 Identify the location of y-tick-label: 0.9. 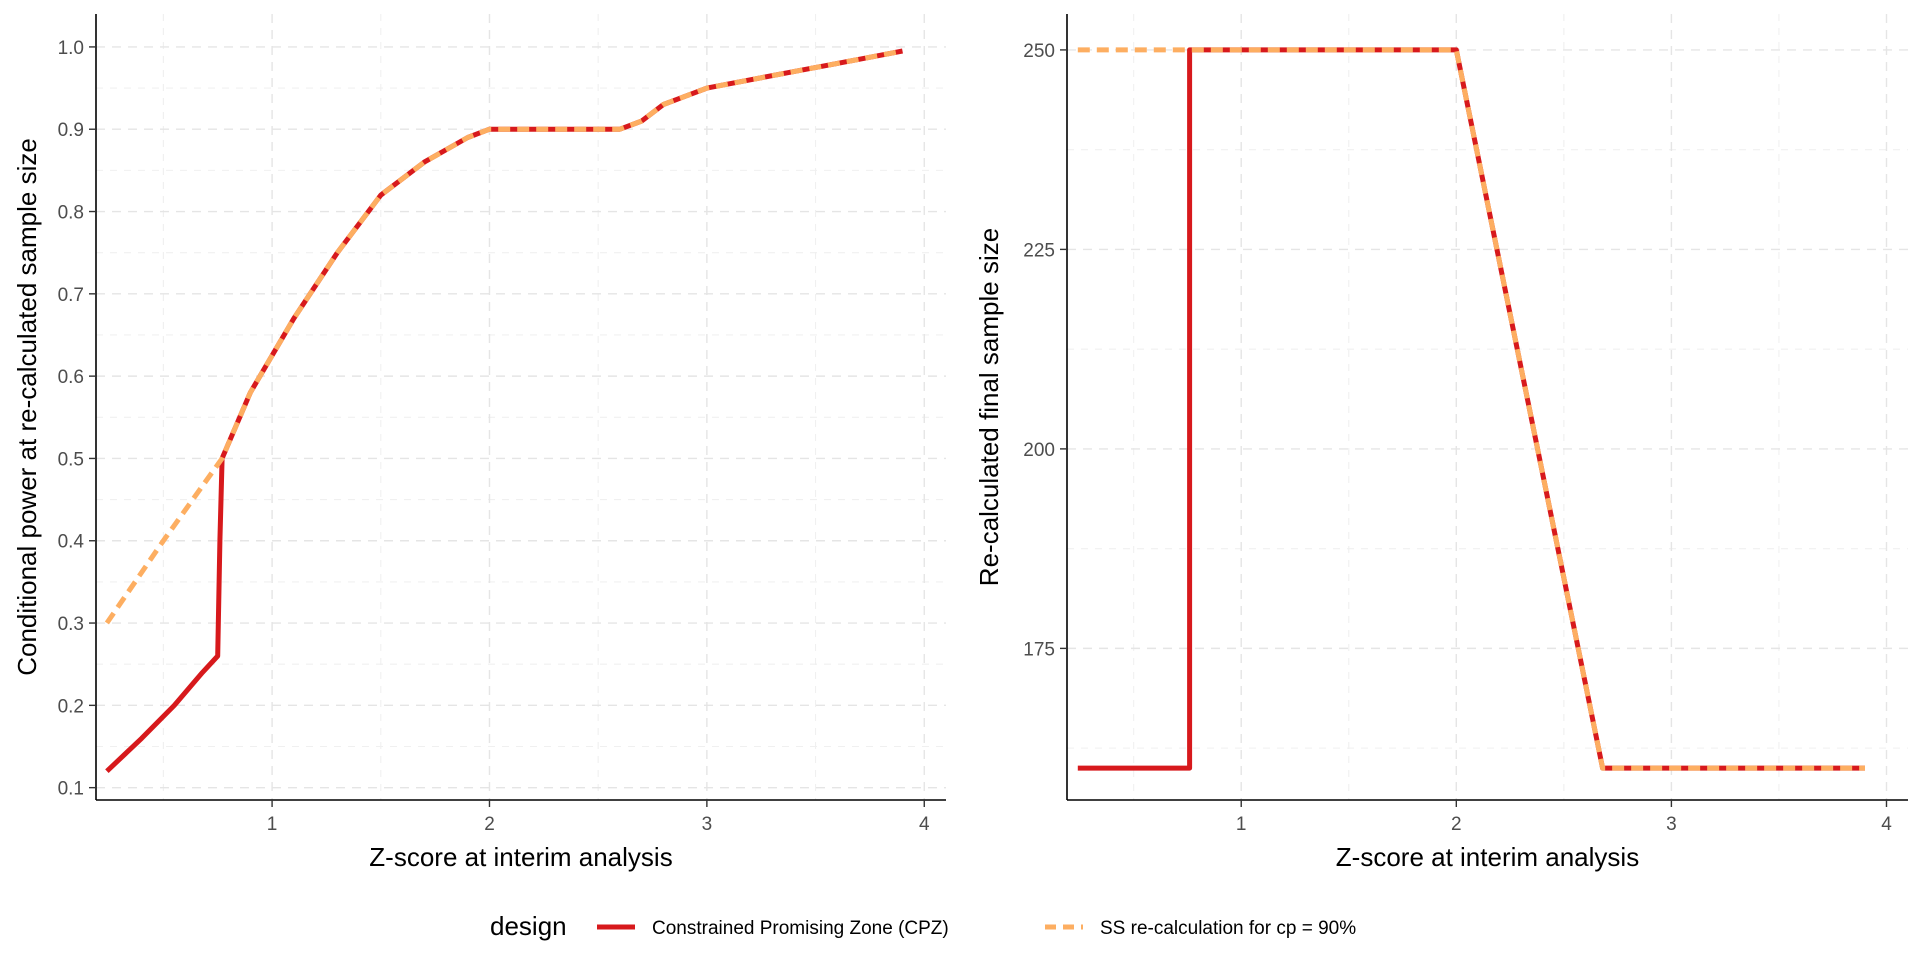
(71, 130).